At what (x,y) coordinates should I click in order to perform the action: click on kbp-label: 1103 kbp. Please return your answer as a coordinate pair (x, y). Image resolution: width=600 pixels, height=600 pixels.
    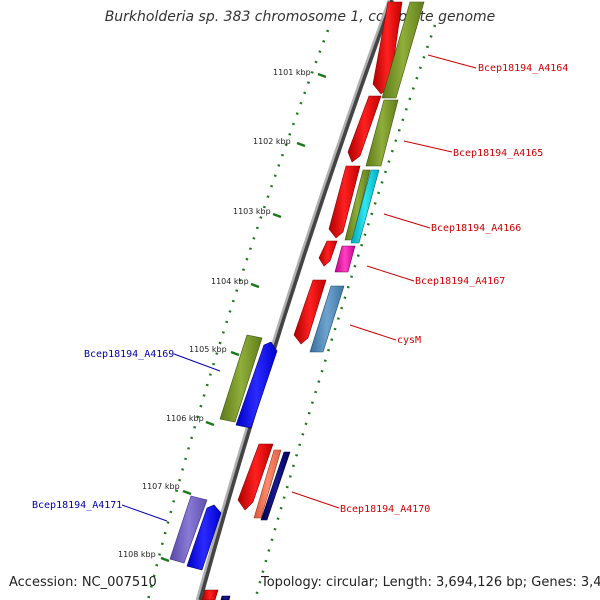
    Looking at the image, I should click on (252, 211).